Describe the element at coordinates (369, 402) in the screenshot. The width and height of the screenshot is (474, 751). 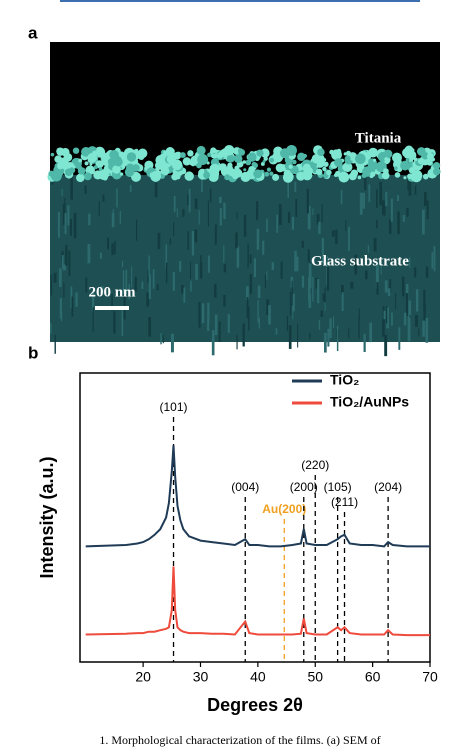
I see `legend-label: TiO₂/AuNPs` at that location.